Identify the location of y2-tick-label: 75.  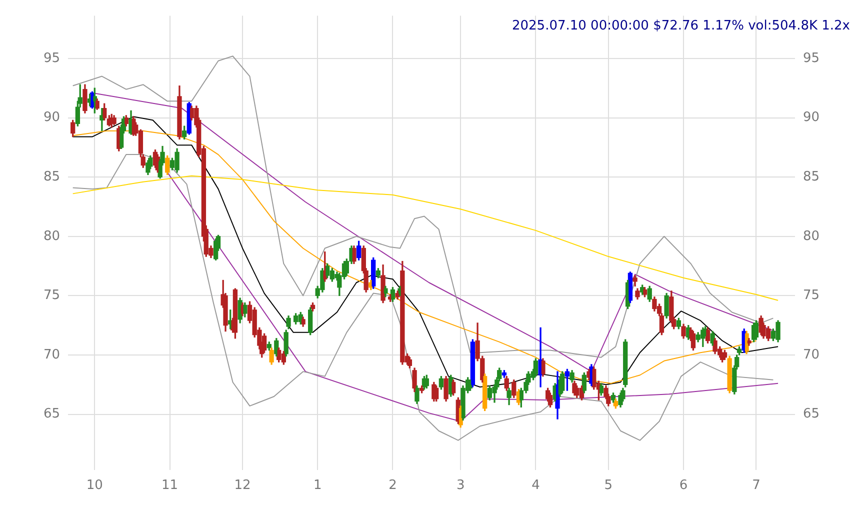
(811, 296).